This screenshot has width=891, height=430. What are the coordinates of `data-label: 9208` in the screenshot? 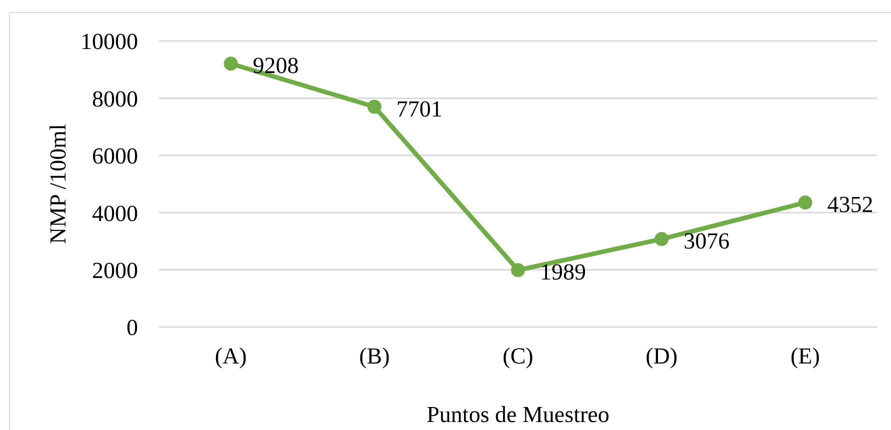 It's located at (275, 65).